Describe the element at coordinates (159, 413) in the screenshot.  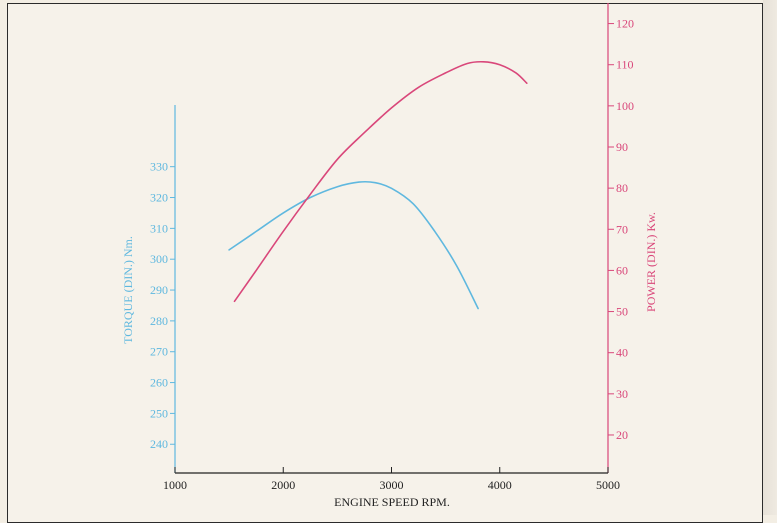
I see `y-left-tick-label: 250` at that location.